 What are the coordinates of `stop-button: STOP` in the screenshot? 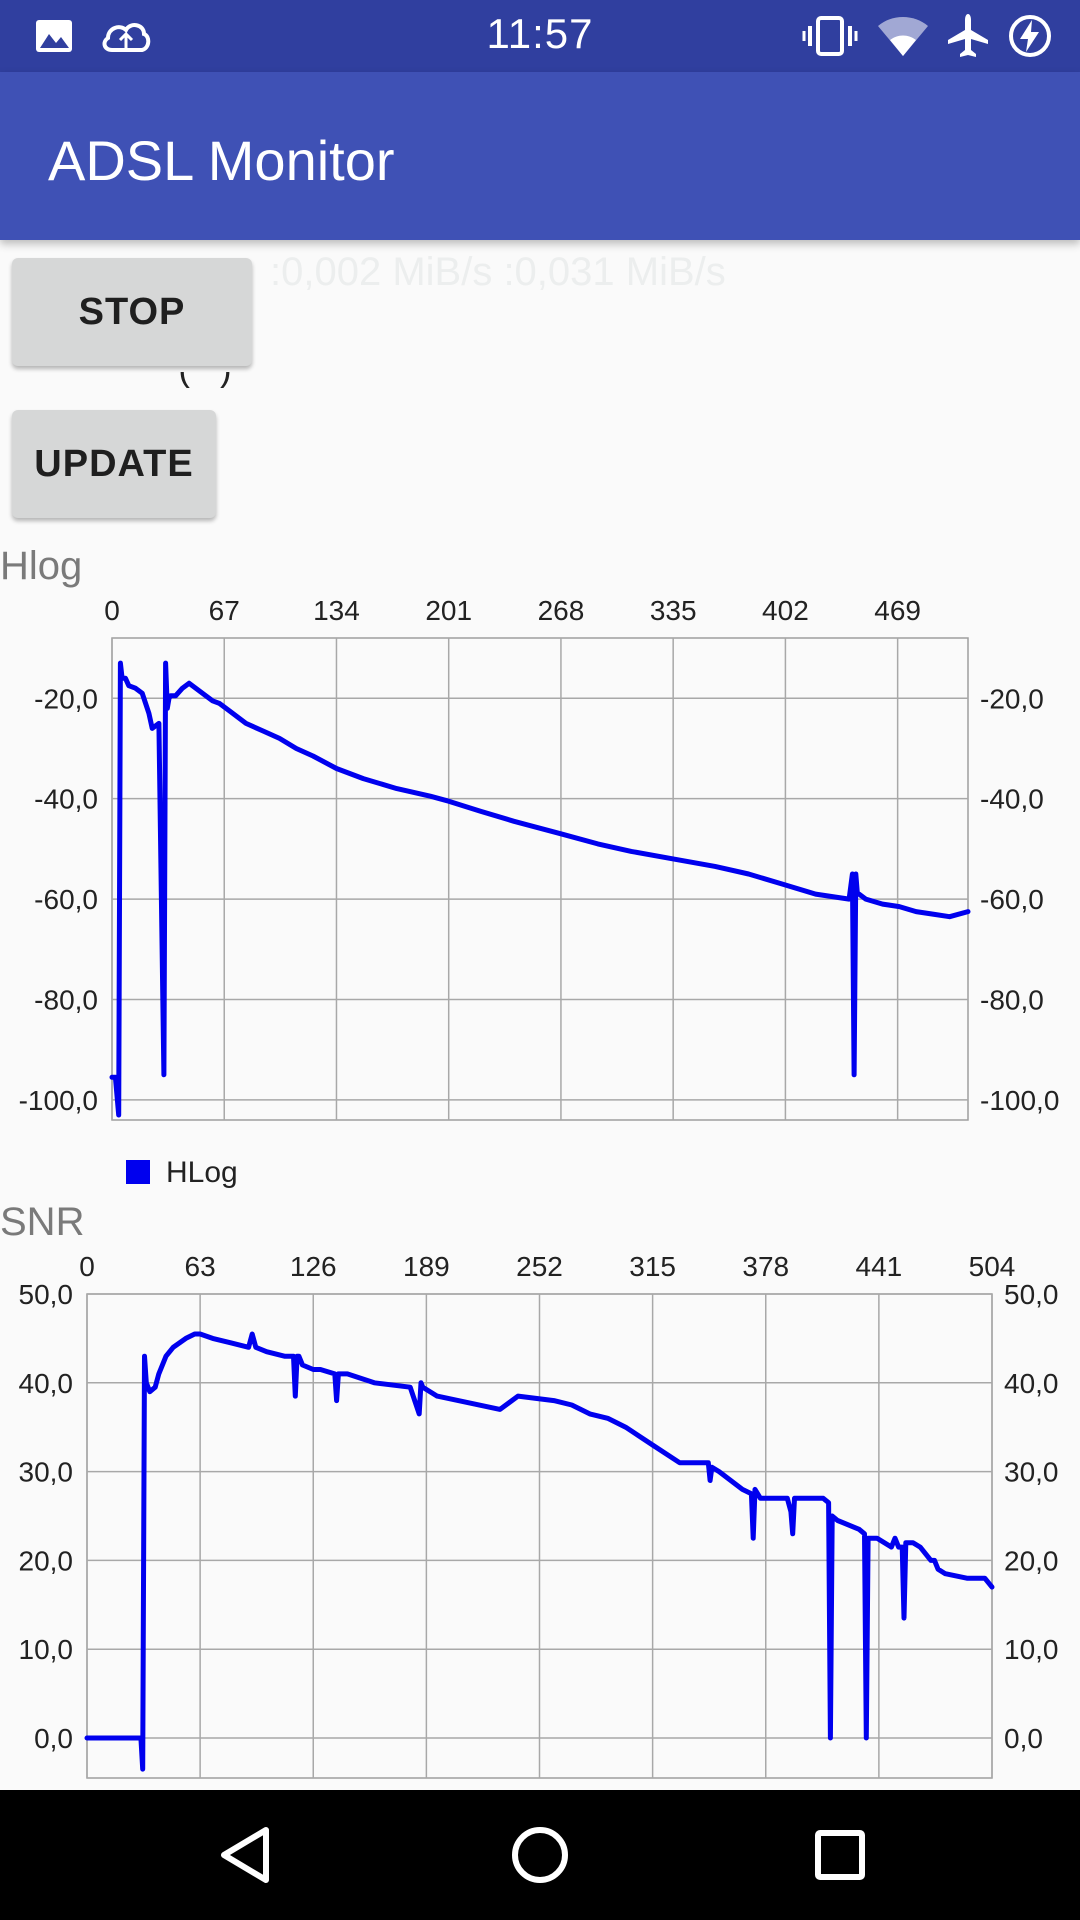 It's located at (132, 312).